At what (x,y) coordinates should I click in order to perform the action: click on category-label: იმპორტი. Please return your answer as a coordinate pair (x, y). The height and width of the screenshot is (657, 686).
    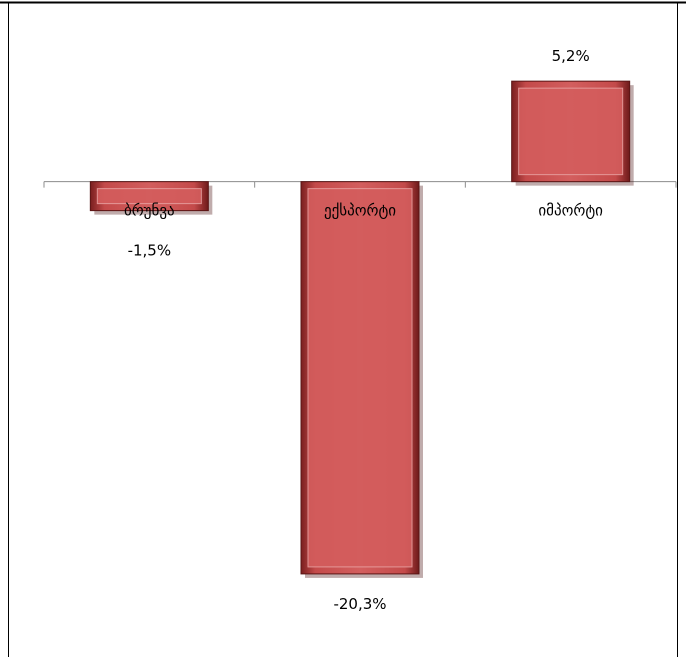
    Looking at the image, I should click on (570, 211).